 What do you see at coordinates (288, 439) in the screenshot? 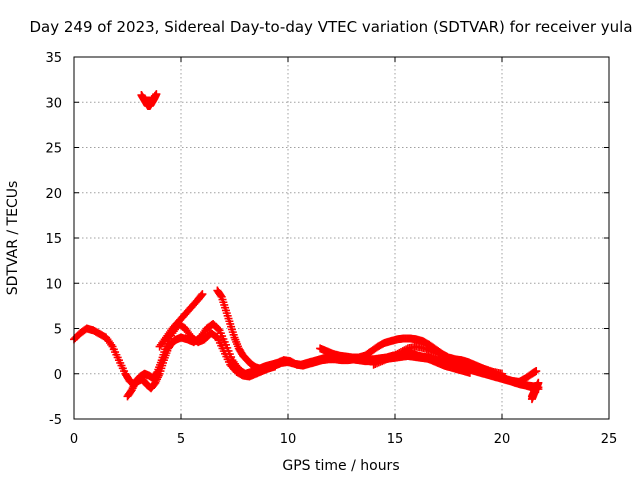
I see `x-tick-label: 10` at bounding box center [288, 439].